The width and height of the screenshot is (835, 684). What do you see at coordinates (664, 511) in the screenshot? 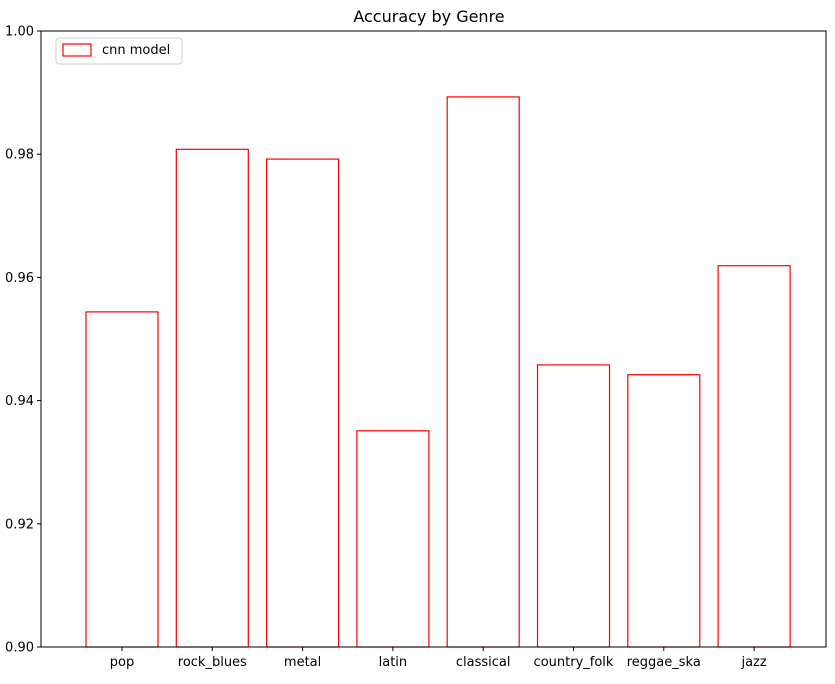
I see `bar-reggae-ska` at bounding box center [664, 511].